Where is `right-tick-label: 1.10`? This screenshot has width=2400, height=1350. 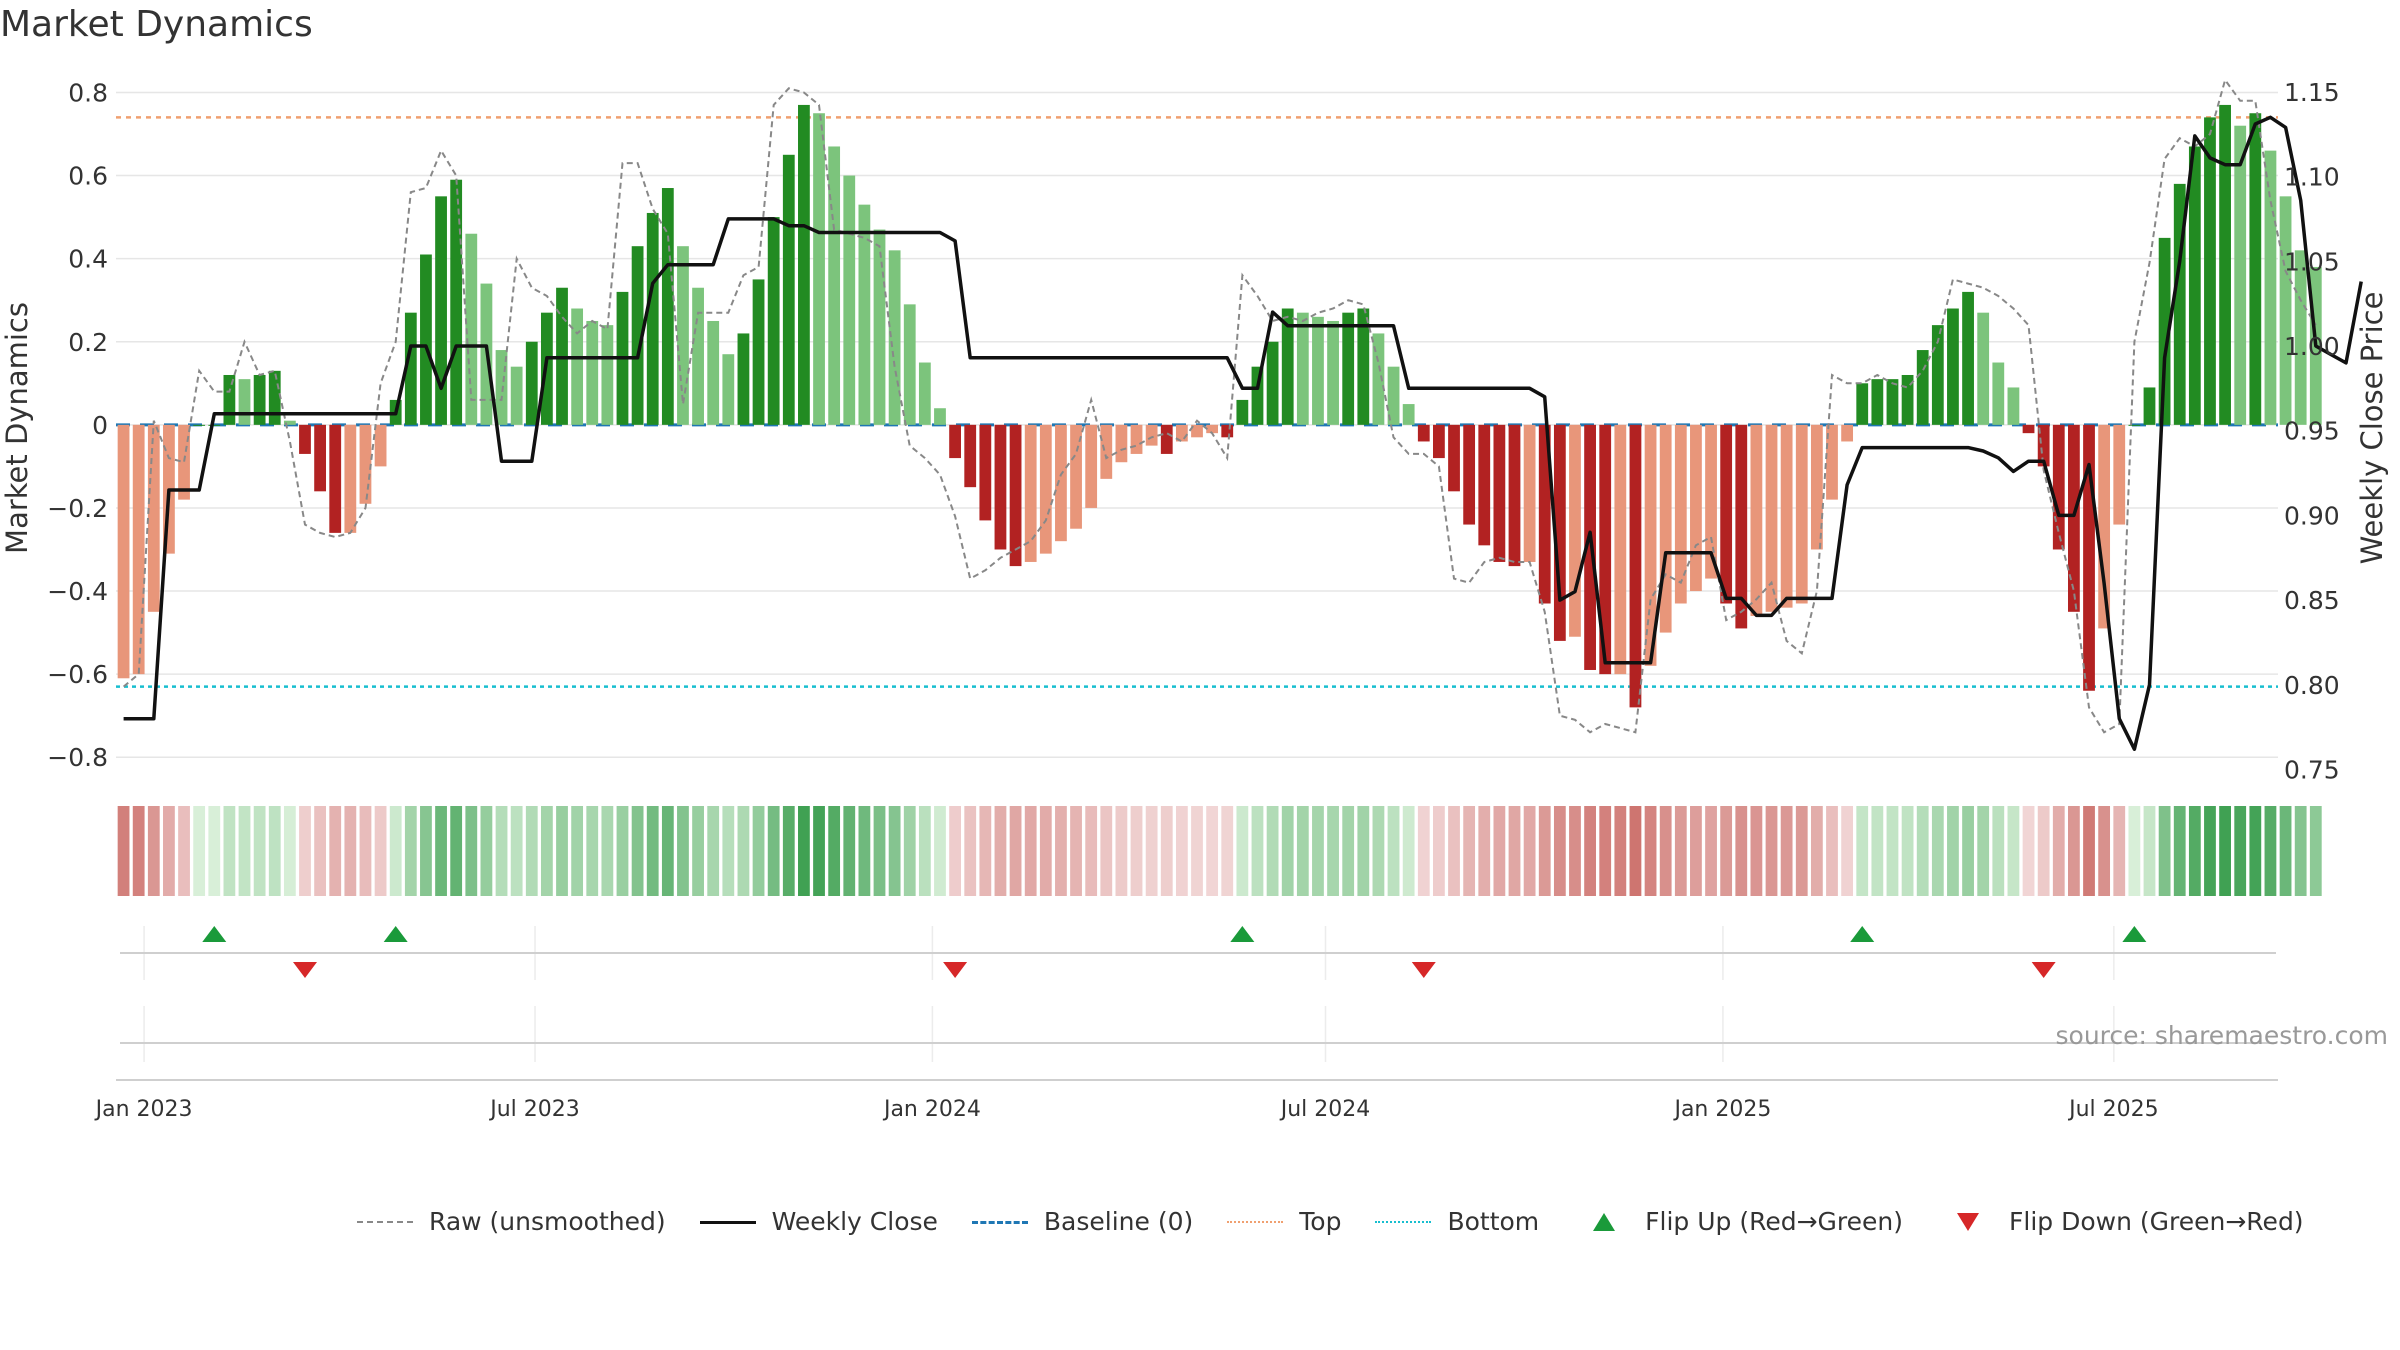 right-tick-label: 1.10 is located at coordinates (2312, 177).